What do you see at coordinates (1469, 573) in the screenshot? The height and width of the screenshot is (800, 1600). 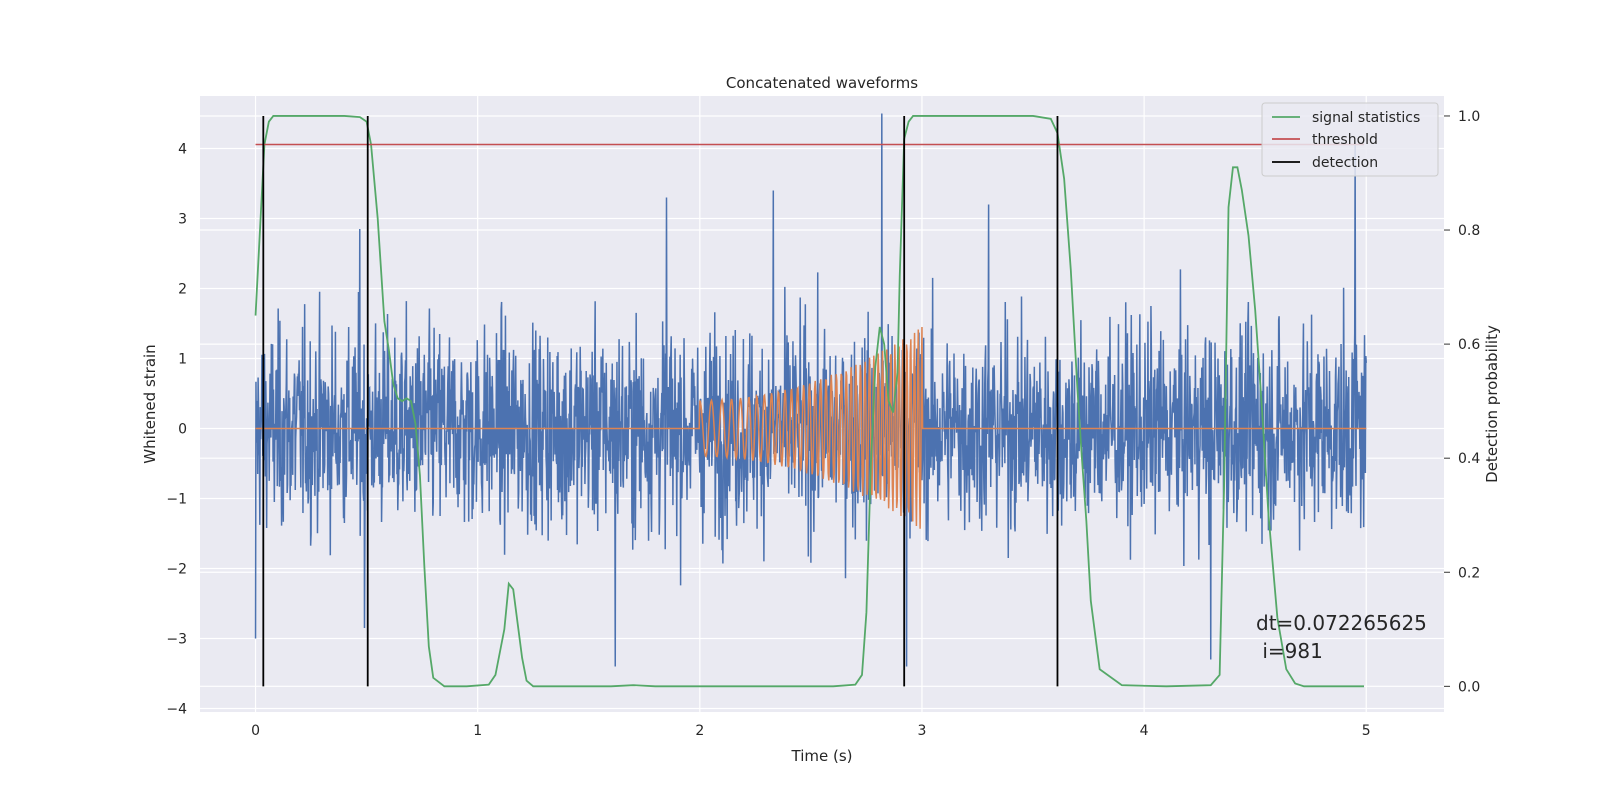 I see `y2-tick-label: 0.2` at bounding box center [1469, 573].